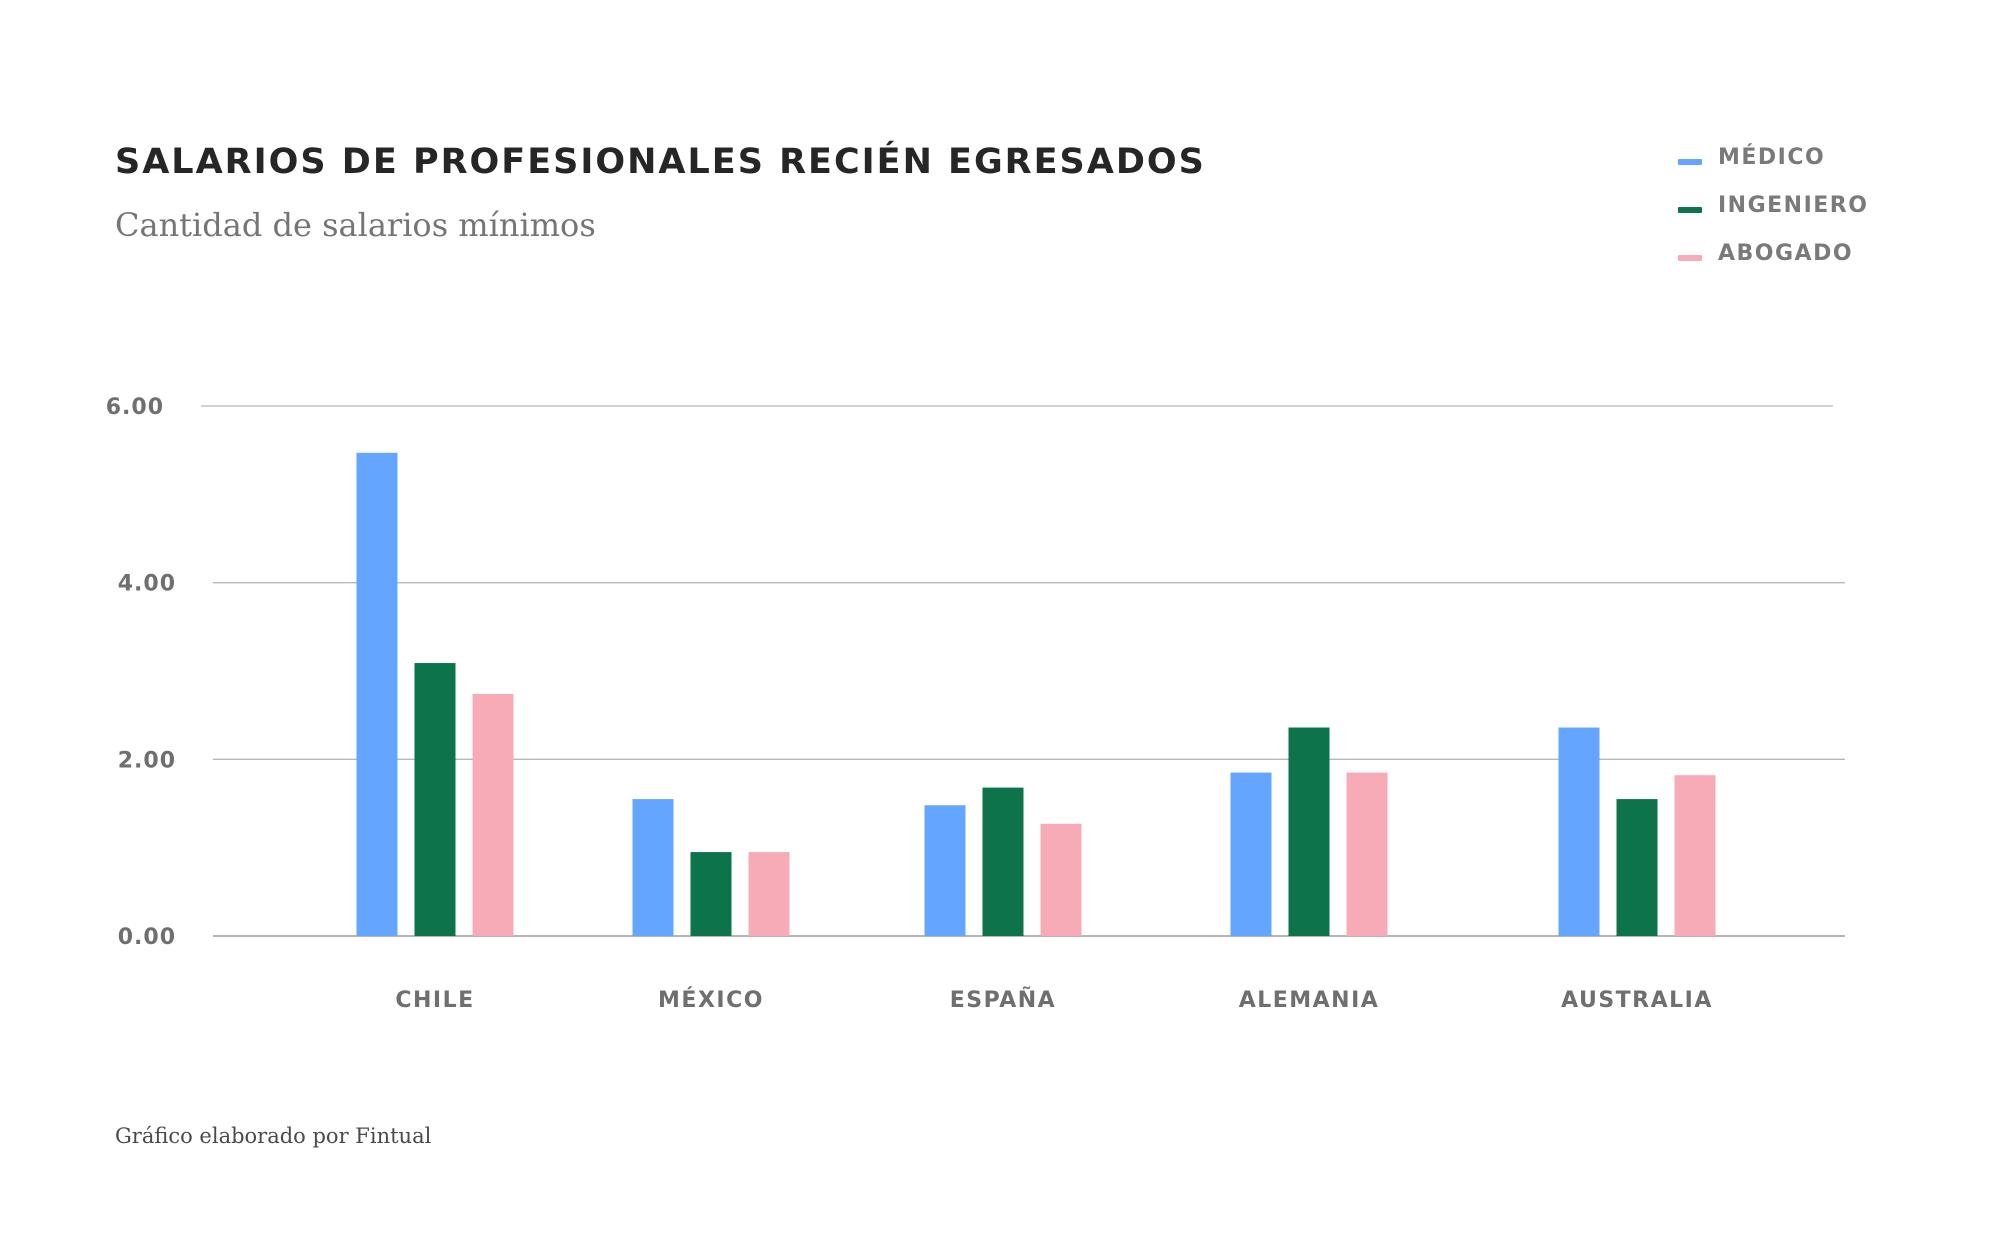 This screenshot has width=2000, height=1250. I want to click on x-category-label: MÉXICO, so click(711, 1000).